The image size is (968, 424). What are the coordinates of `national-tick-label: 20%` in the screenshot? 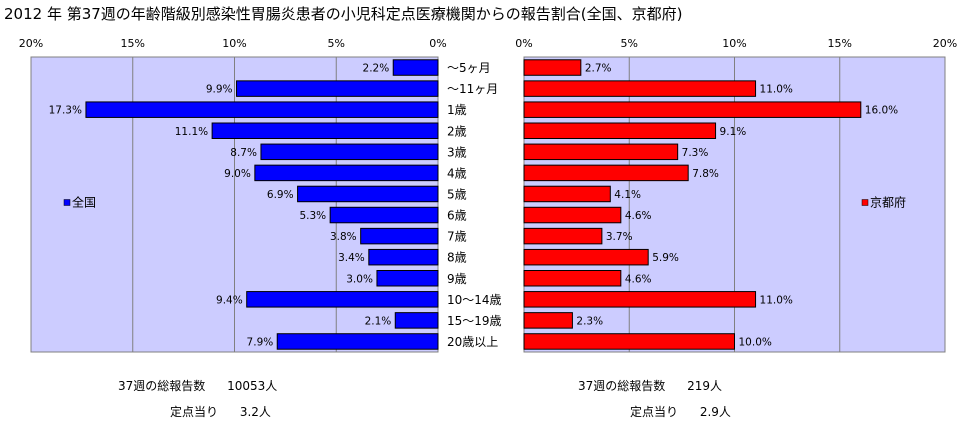 It's located at (31, 43).